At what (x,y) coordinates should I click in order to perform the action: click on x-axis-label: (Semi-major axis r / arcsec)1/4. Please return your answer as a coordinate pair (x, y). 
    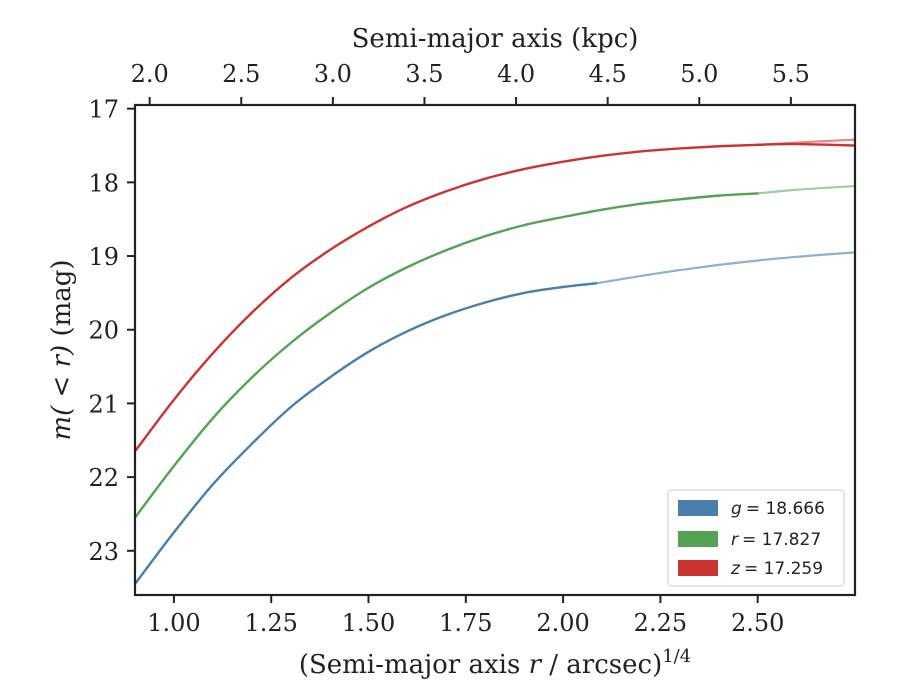
    Looking at the image, I should click on (495, 663).